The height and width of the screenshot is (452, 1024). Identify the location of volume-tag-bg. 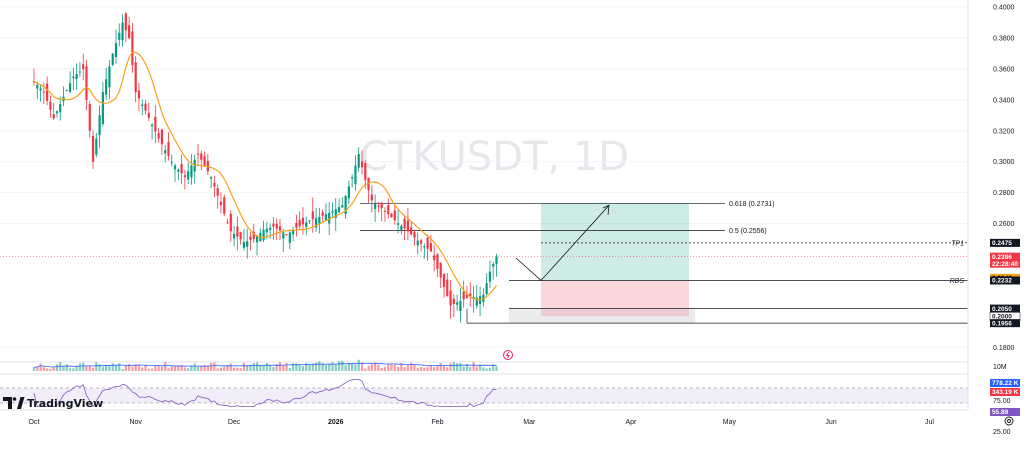
(1005, 383).